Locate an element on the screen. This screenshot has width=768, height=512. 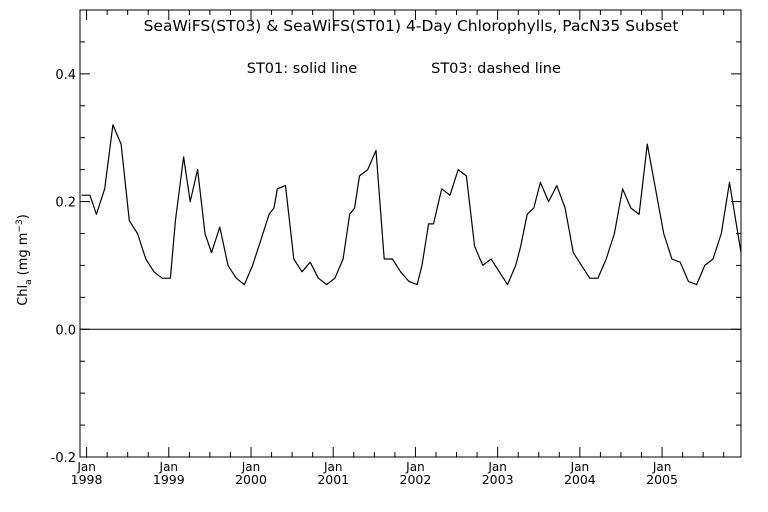
y-axis-label-close-paren: ) is located at coordinates (23, 216).